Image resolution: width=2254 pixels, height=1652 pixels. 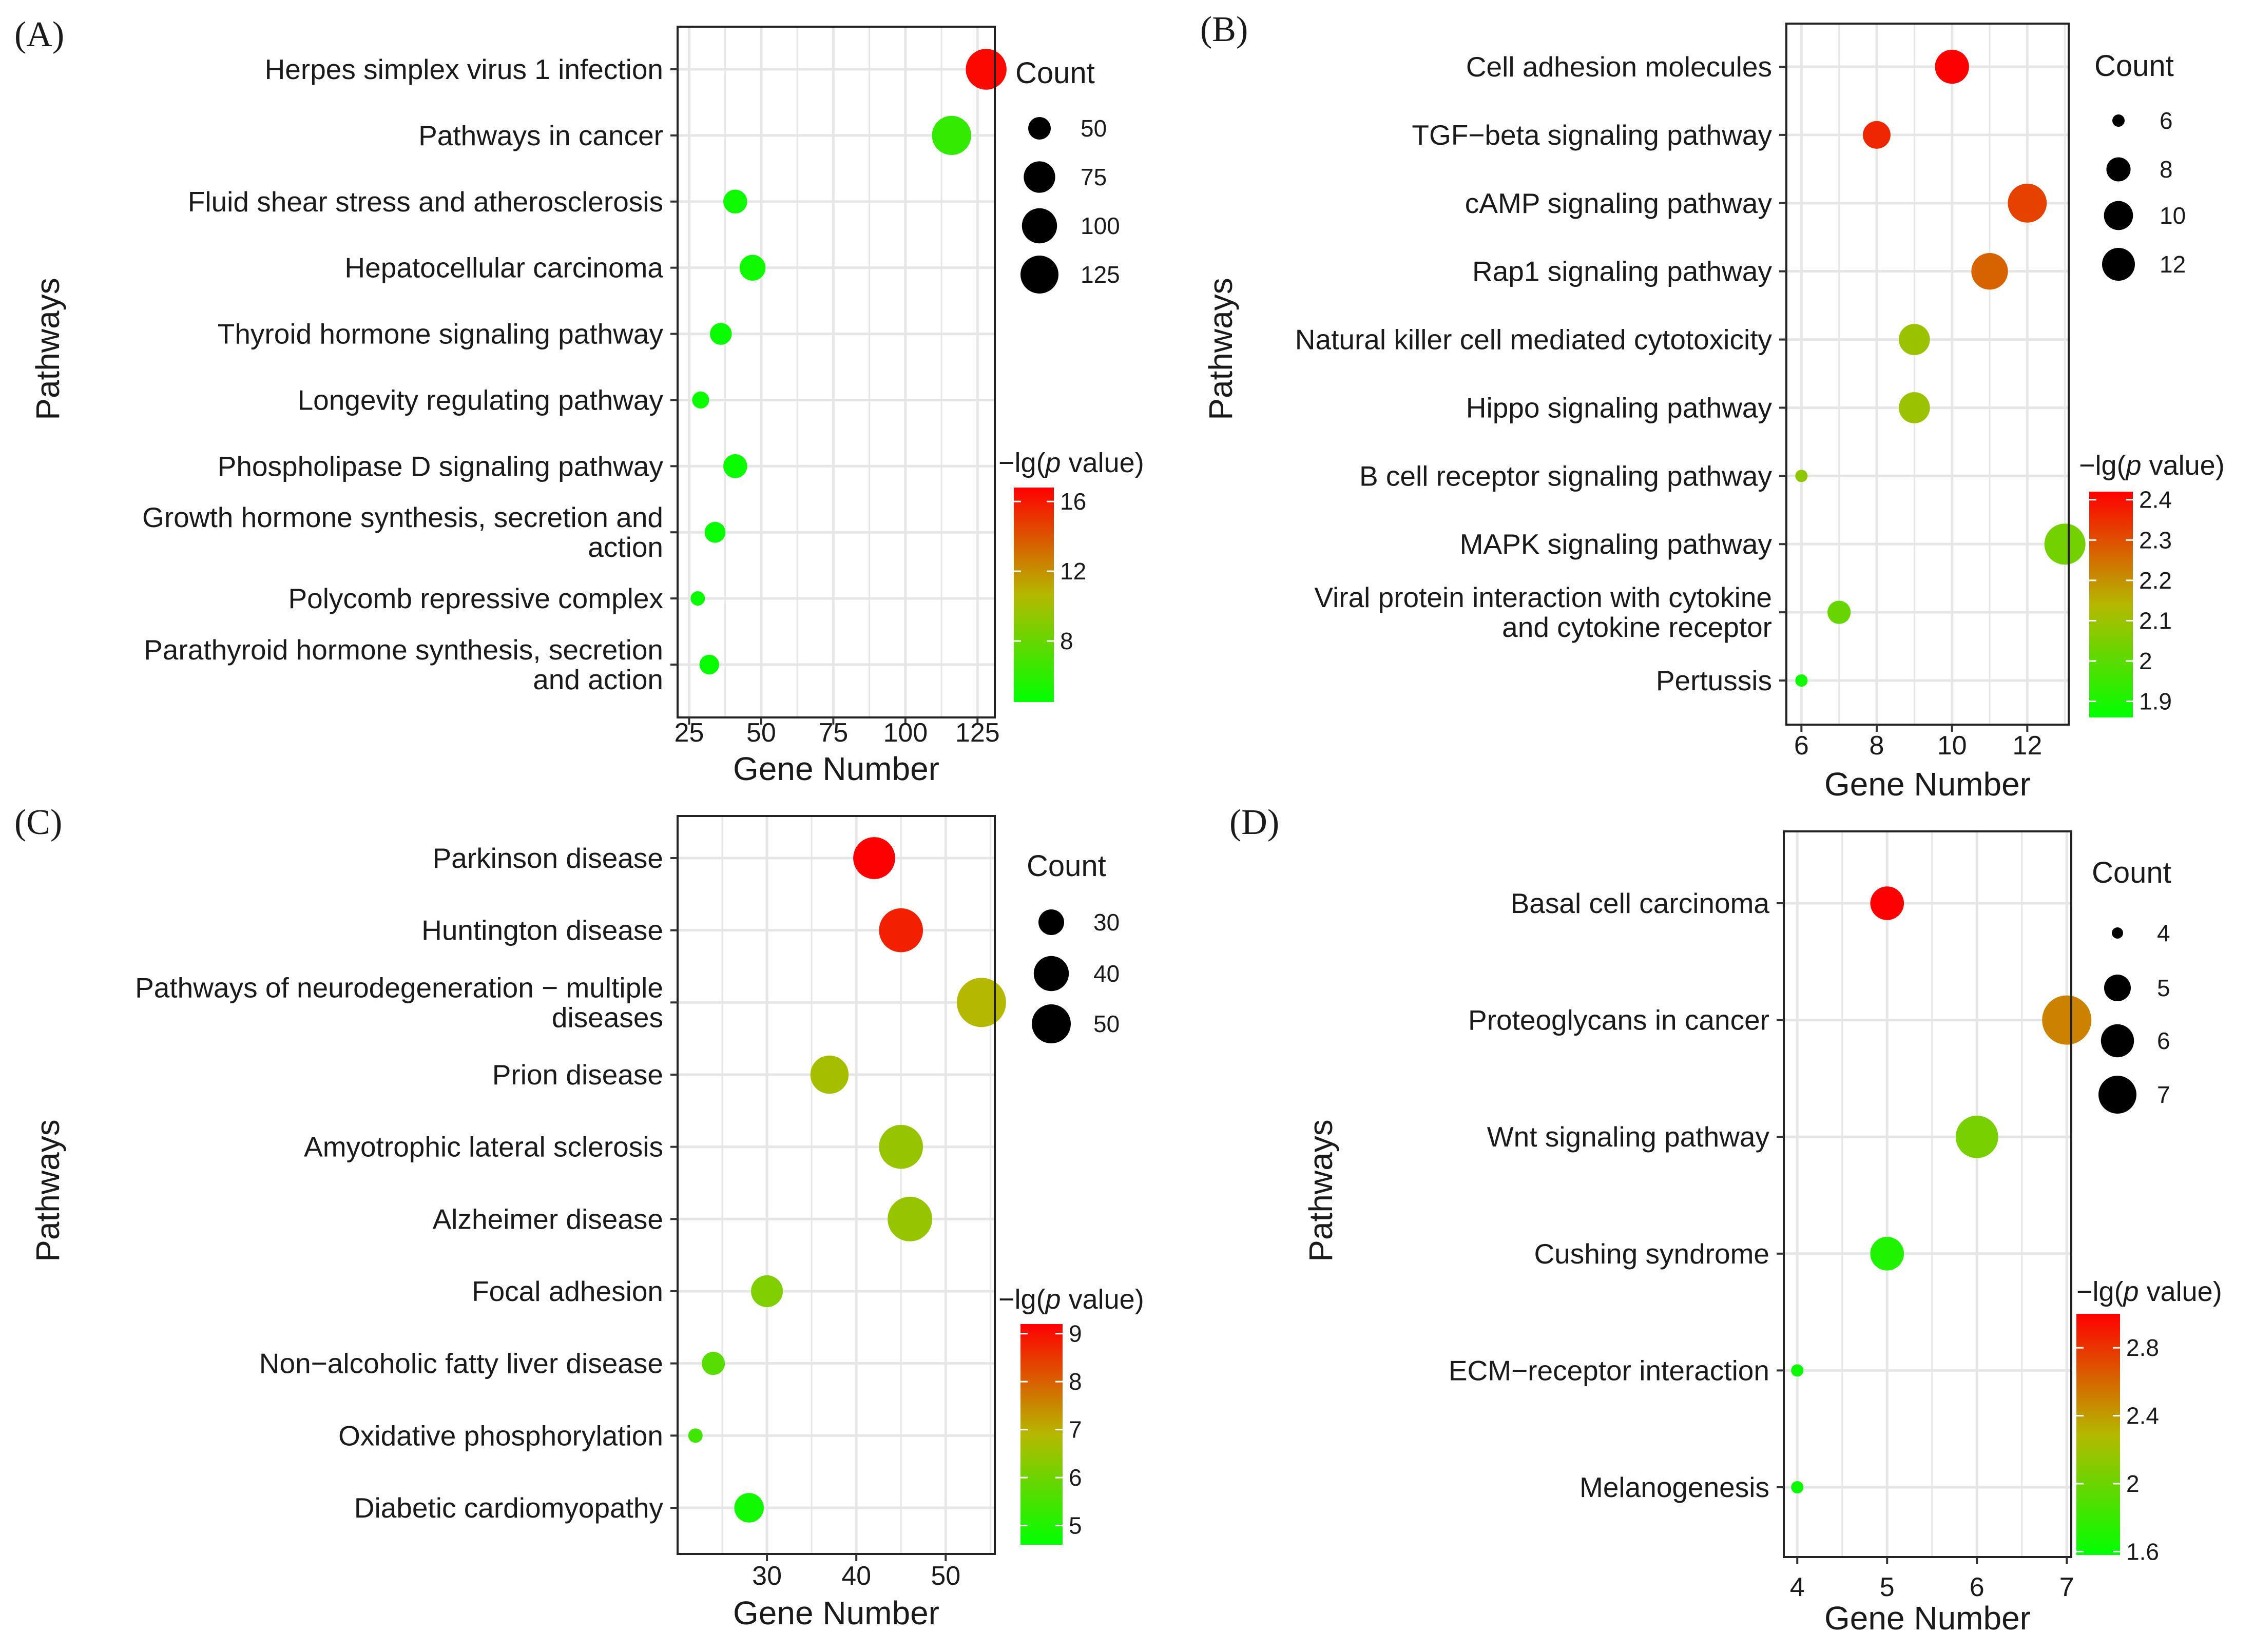 What do you see at coordinates (689, 733) in the screenshot?
I see `x-tick-label: 25` at bounding box center [689, 733].